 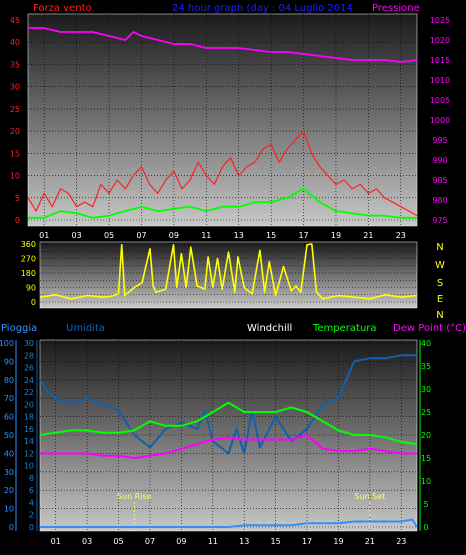 What do you see at coordinates (440, 100) in the screenshot?
I see `pressure-axis-tick: 1005` at bounding box center [440, 100].